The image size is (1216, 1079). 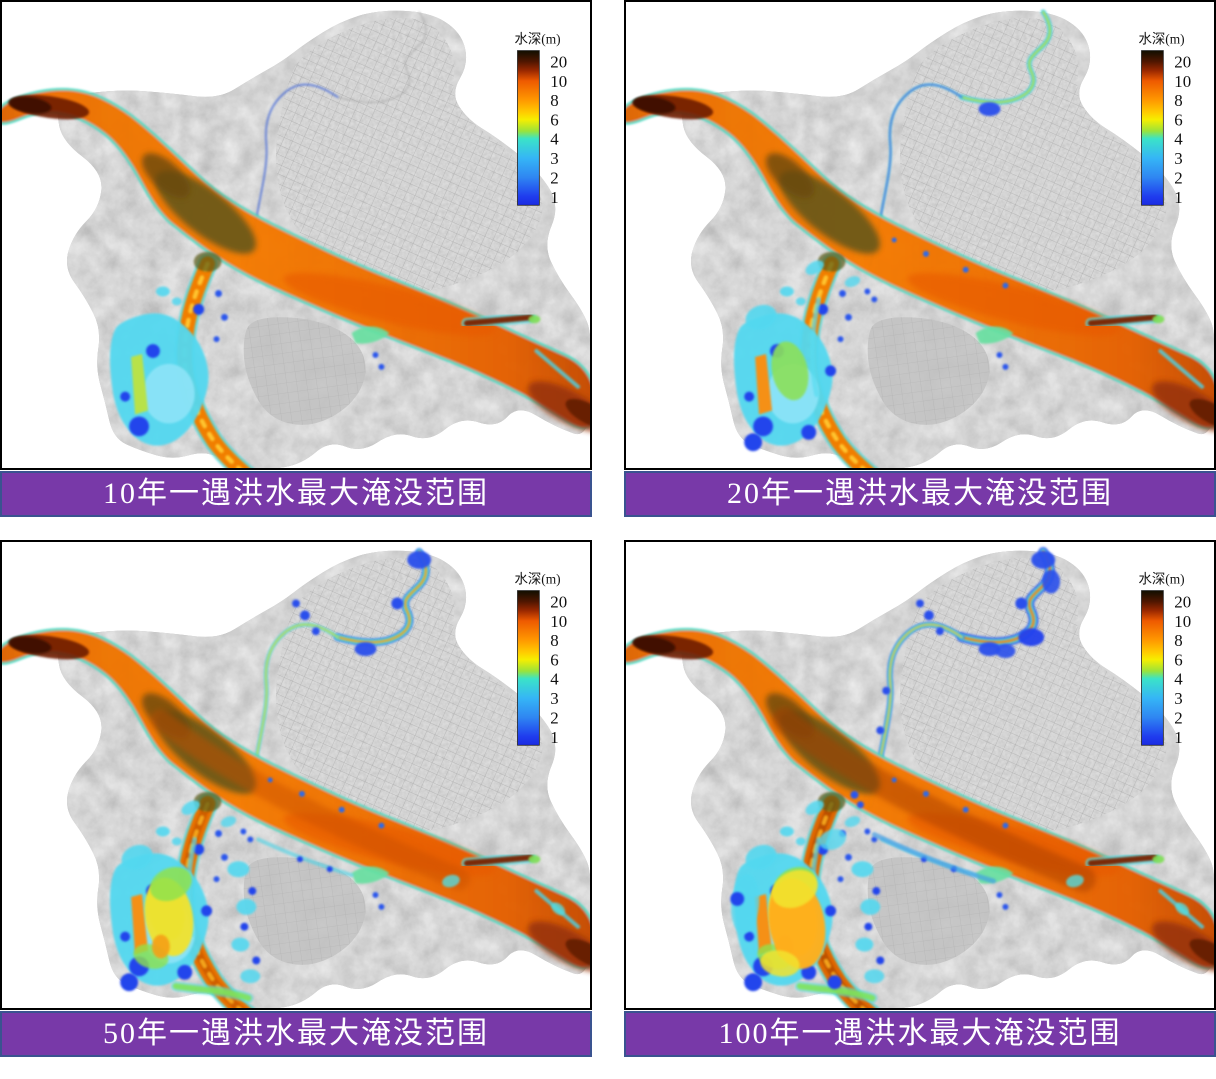 I want to click on legend-tick: 8, so click(x=1178, y=100).